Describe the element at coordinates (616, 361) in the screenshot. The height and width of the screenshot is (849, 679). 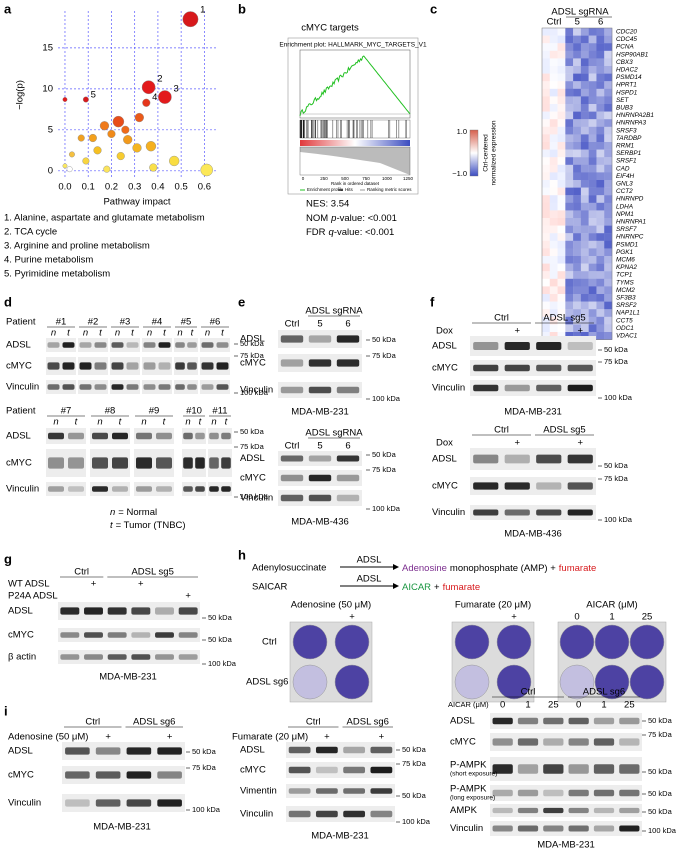
I see `size-marker: 75 kDa` at that location.